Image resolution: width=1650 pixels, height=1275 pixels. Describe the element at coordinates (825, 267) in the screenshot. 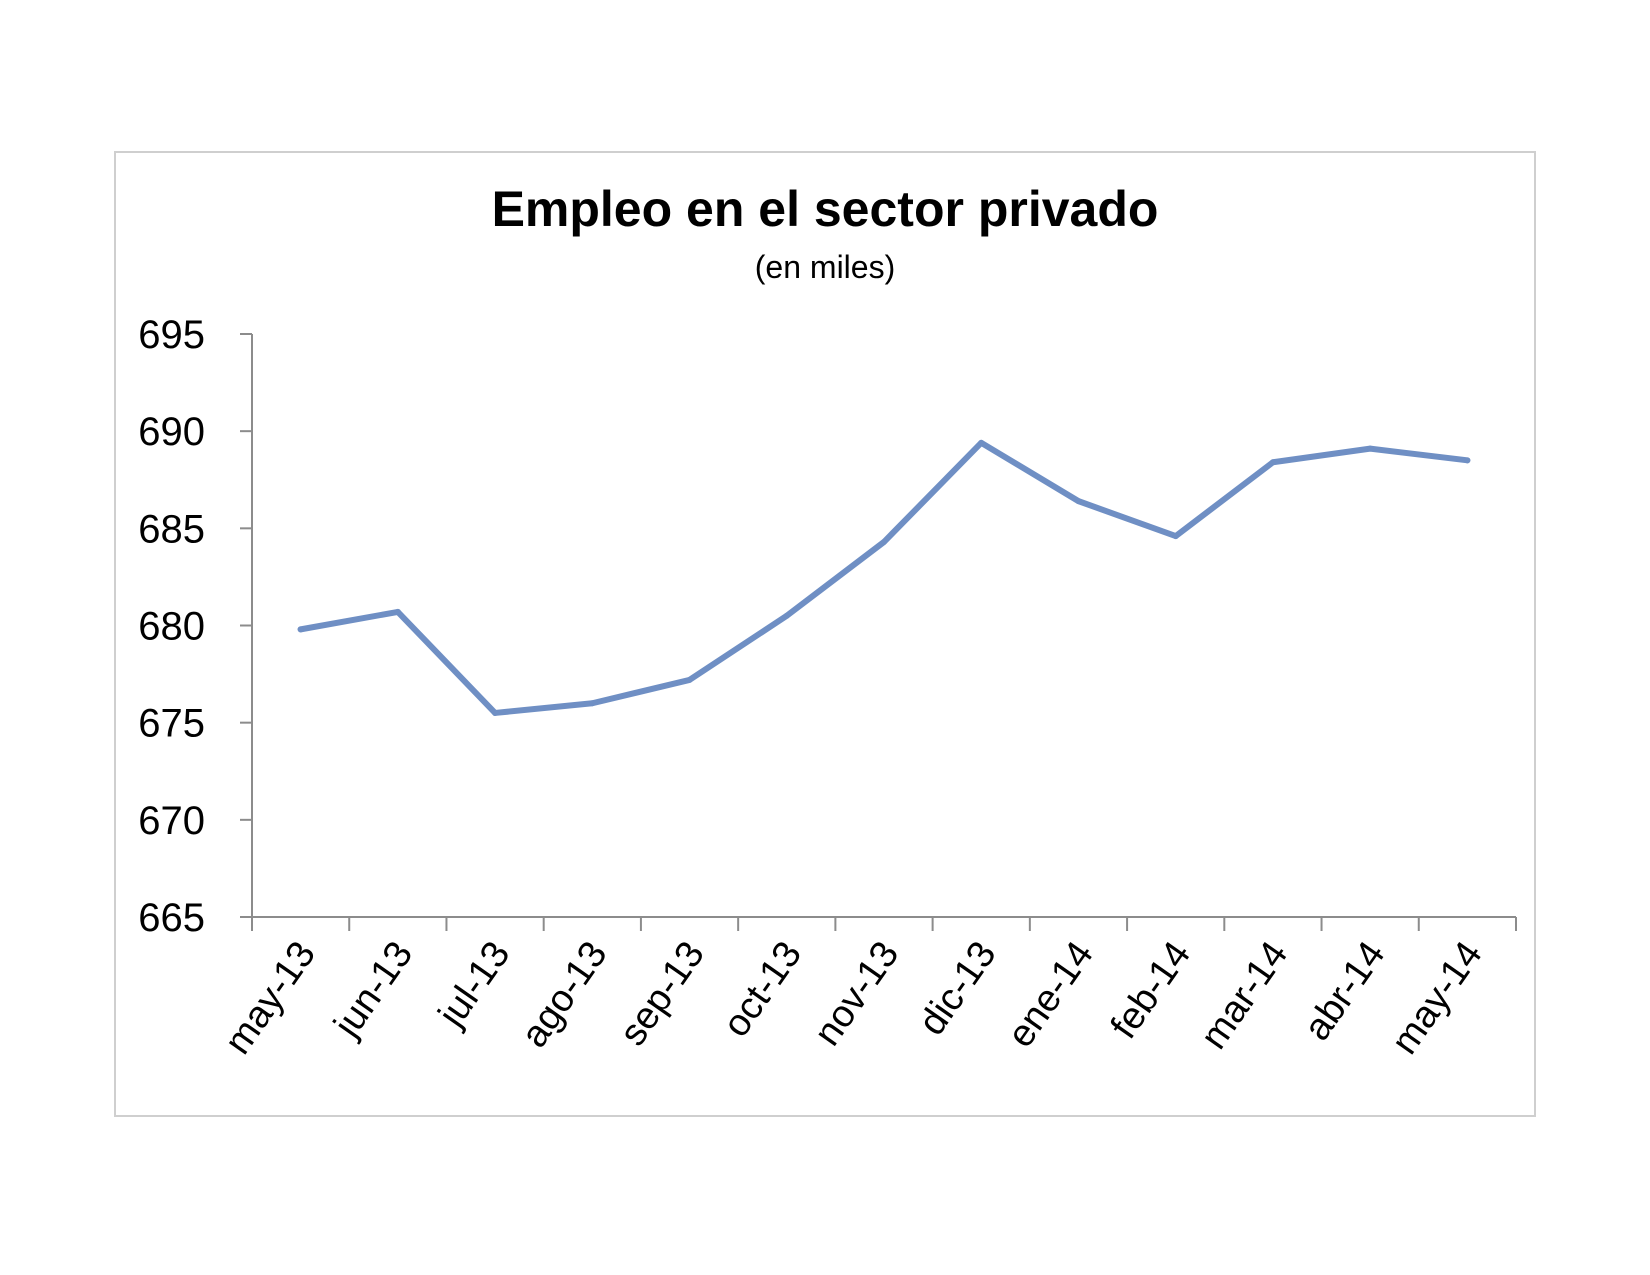

I see `chart-subtitle: (en miles)` at that location.